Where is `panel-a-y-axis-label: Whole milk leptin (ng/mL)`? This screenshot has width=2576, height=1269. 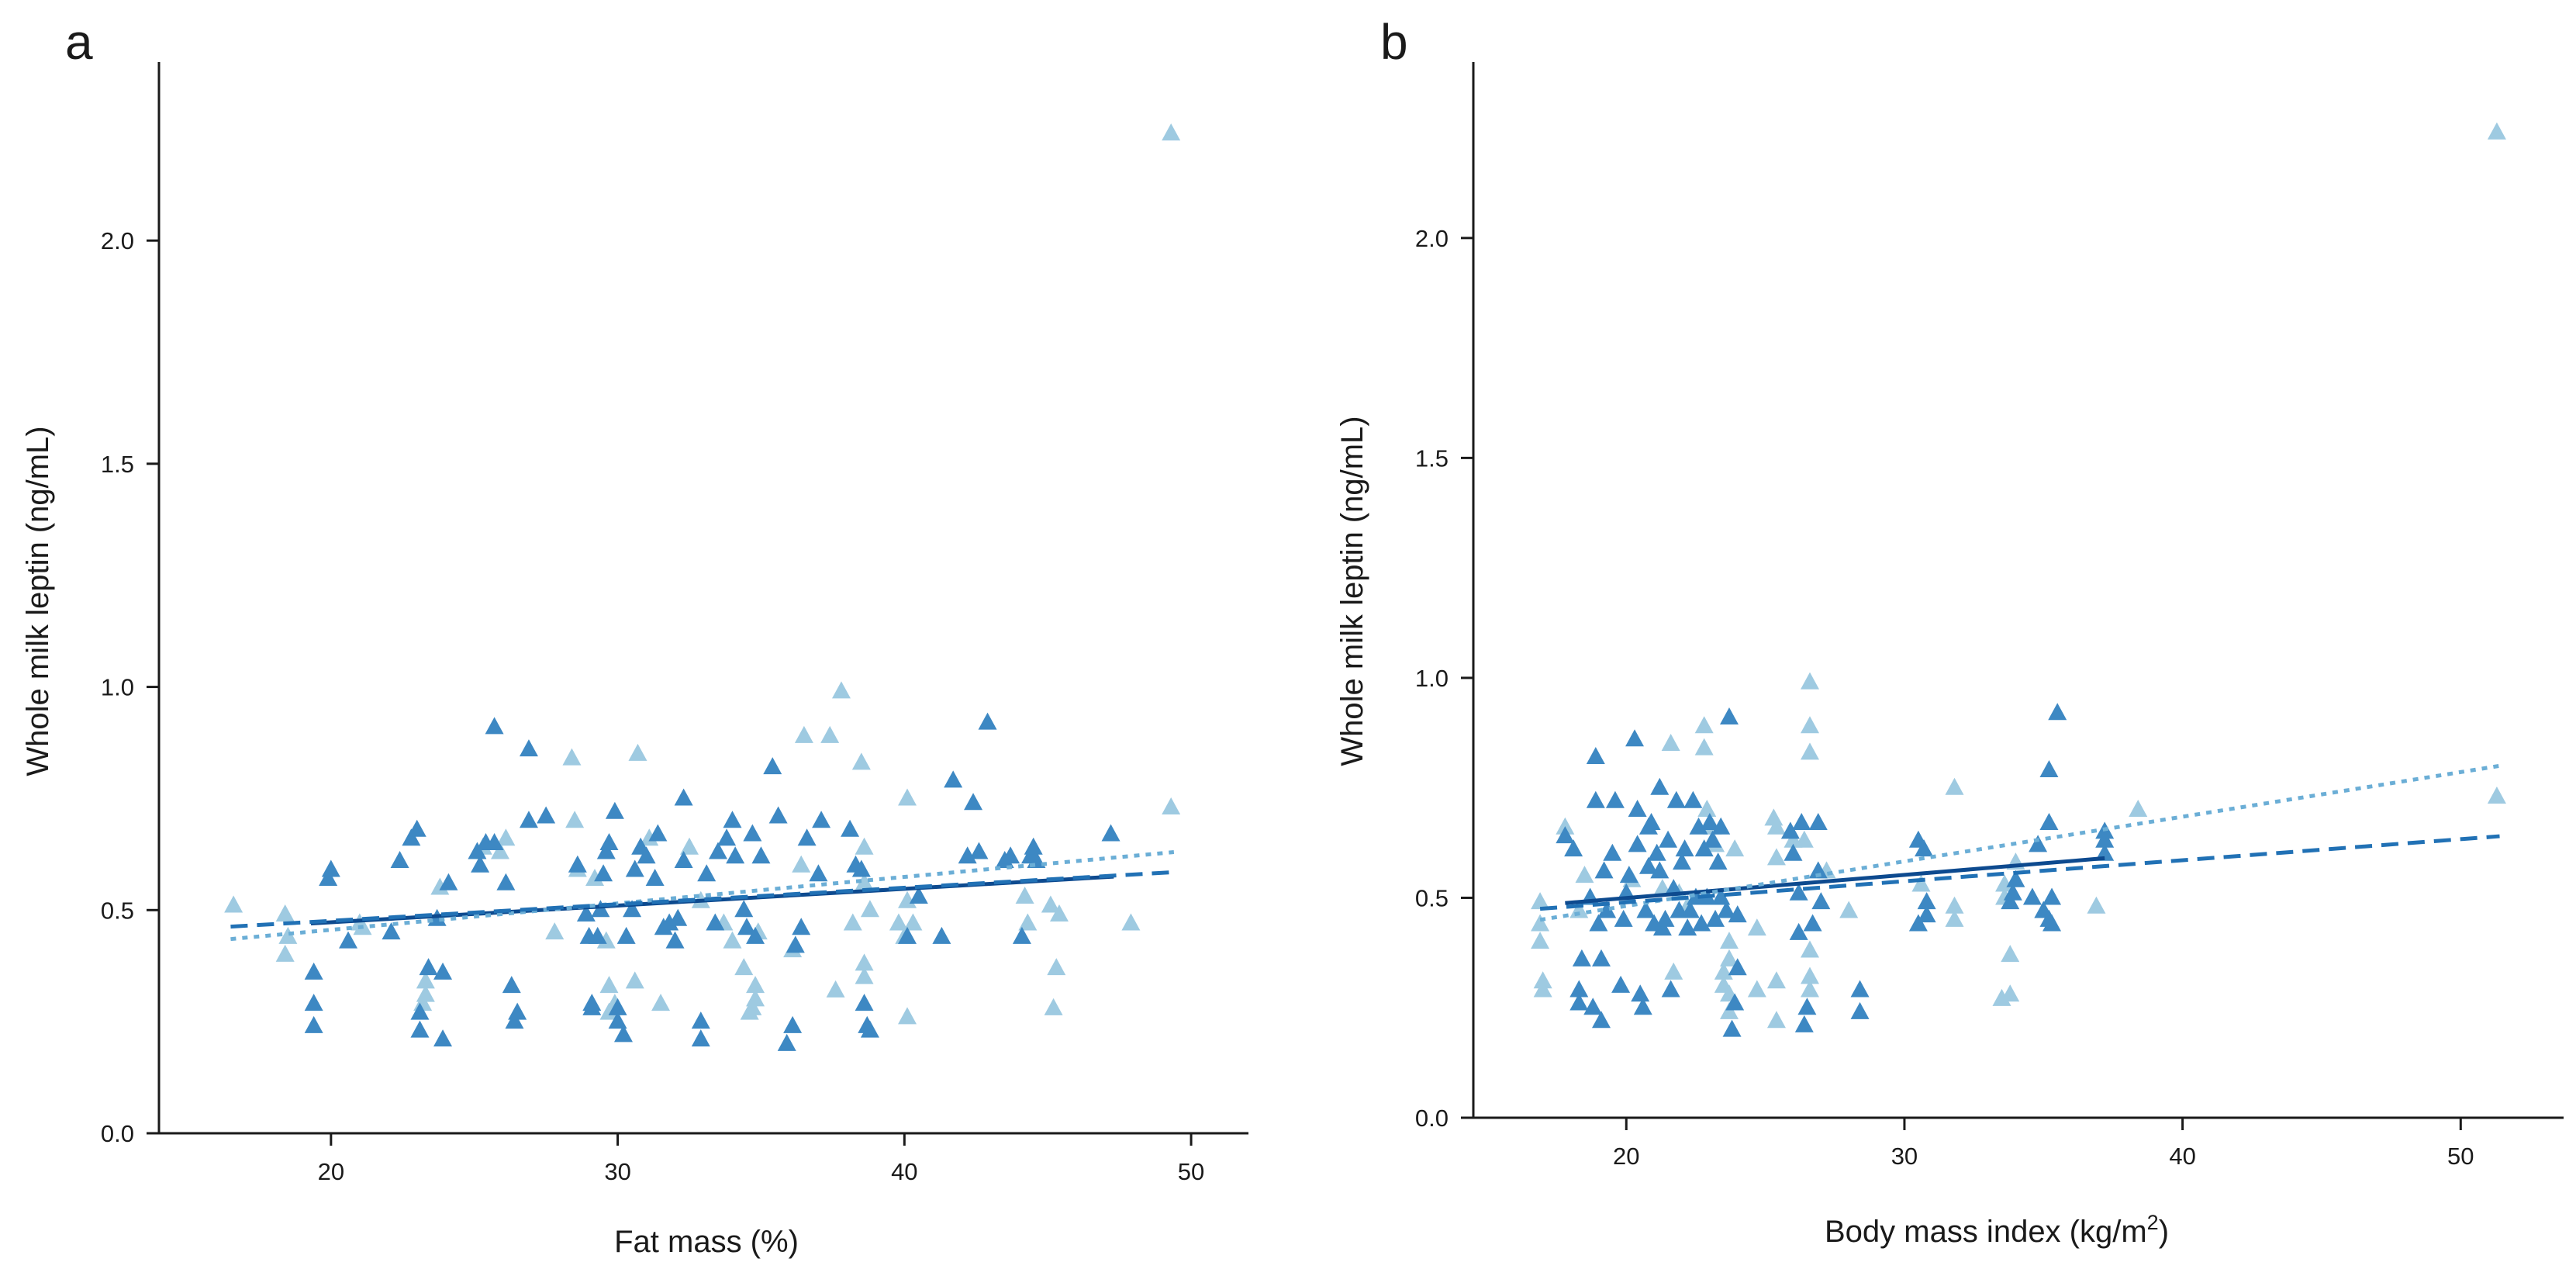
panel-a-y-axis-label: Whole milk leptin (ng/mL) is located at coordinates (38, 601).